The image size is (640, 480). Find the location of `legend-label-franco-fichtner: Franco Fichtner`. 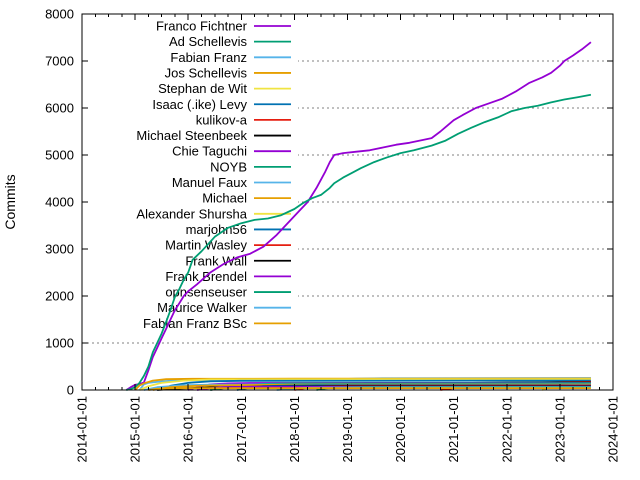

legend-label-franco-fichtner: Franco Fichtner is located at coordinates (202, 26).